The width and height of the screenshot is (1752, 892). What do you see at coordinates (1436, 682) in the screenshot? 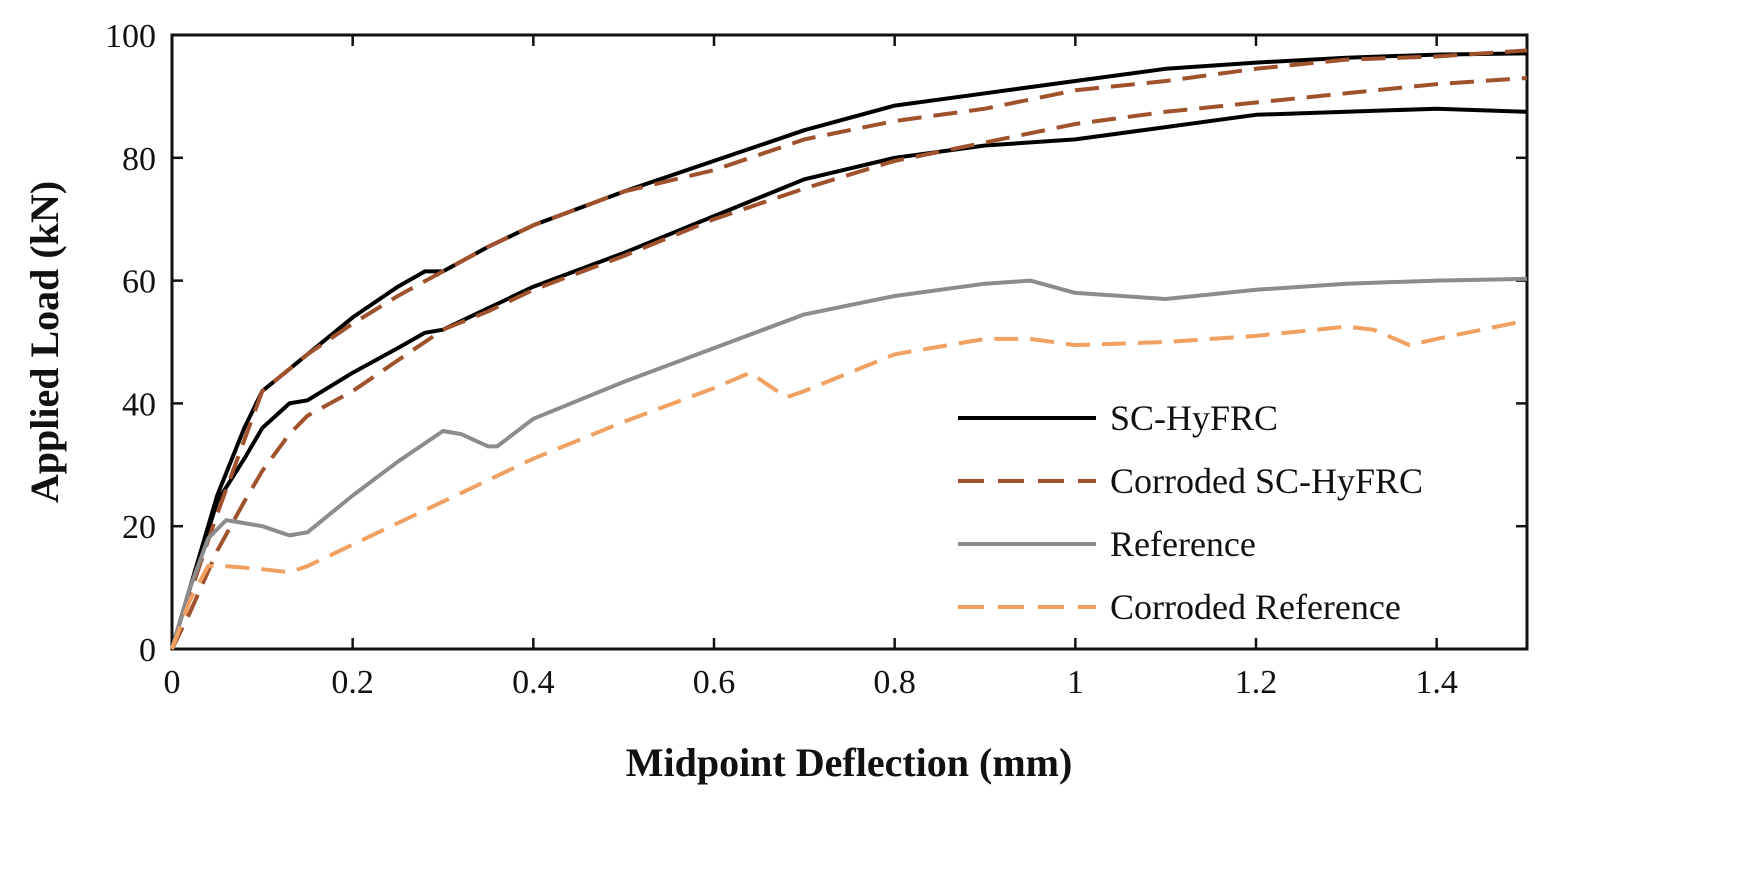
I see `x-tick-label: 1.4` at bounding box center [1436, 682].